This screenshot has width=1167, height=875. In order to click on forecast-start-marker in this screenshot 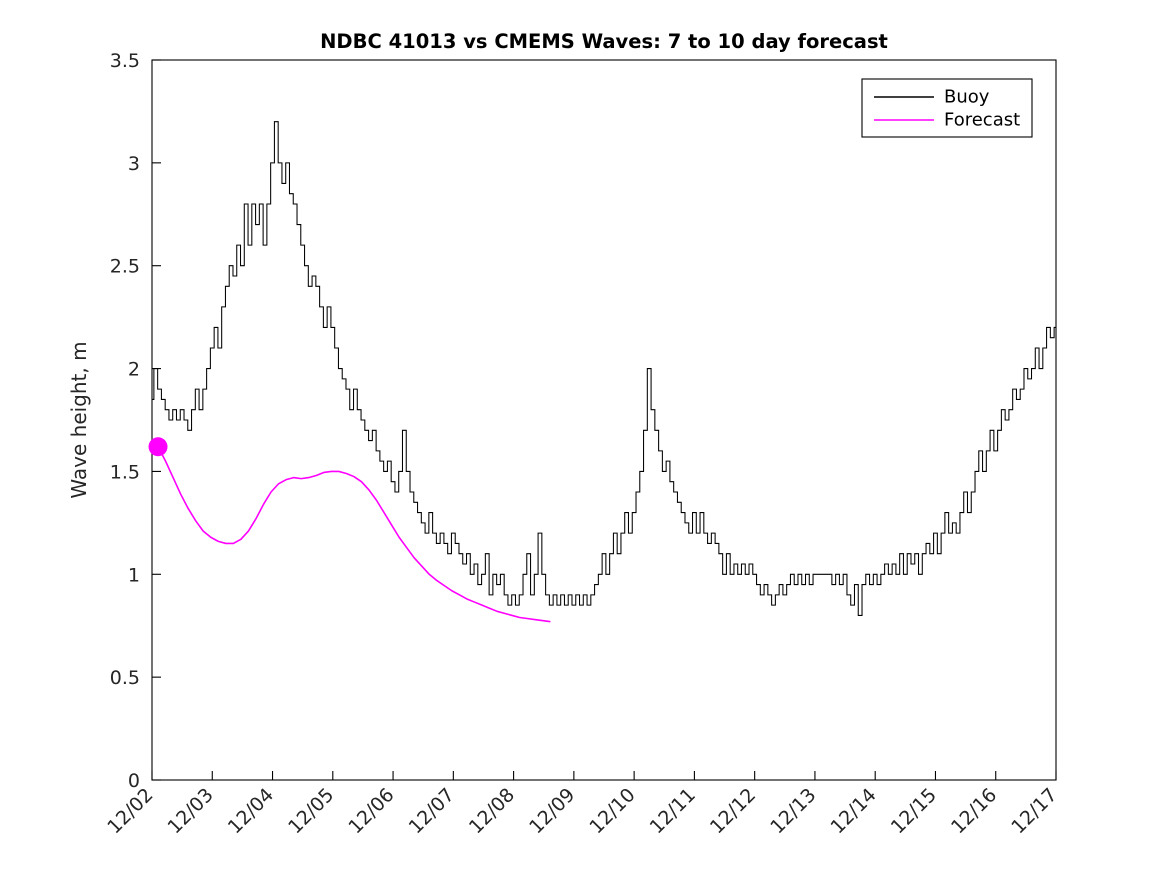, I will do `click(158, 447)`.